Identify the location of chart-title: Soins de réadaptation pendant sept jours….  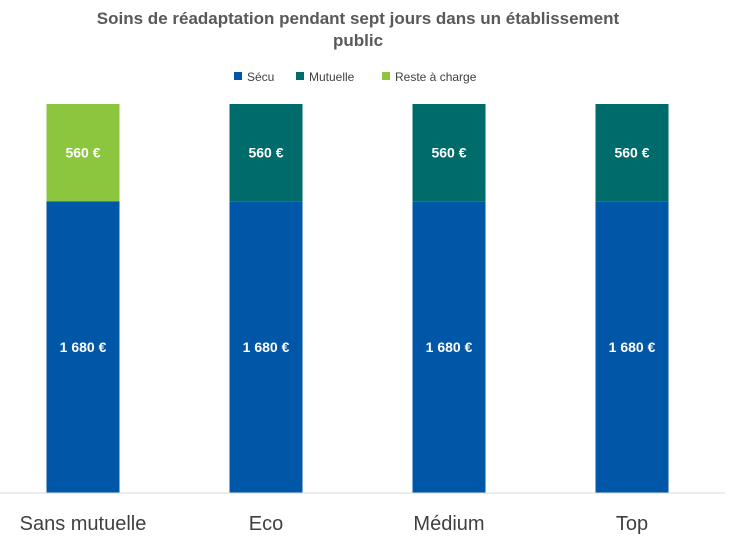
(358, 29).